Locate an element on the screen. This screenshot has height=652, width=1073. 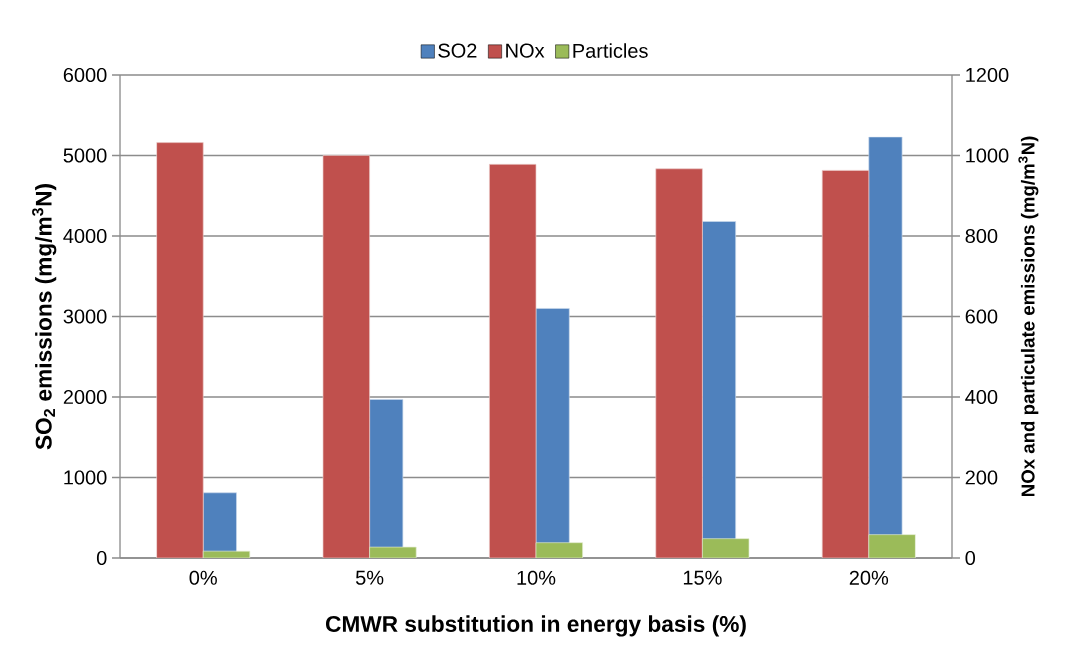
y2-tick-label: 600 is located at coordinates (981, 316).